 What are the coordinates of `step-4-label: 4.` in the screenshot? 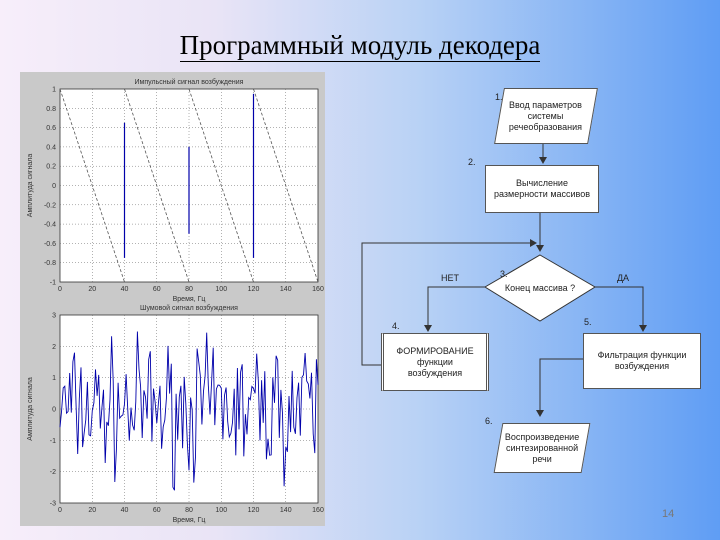 It's located at (396, 326).